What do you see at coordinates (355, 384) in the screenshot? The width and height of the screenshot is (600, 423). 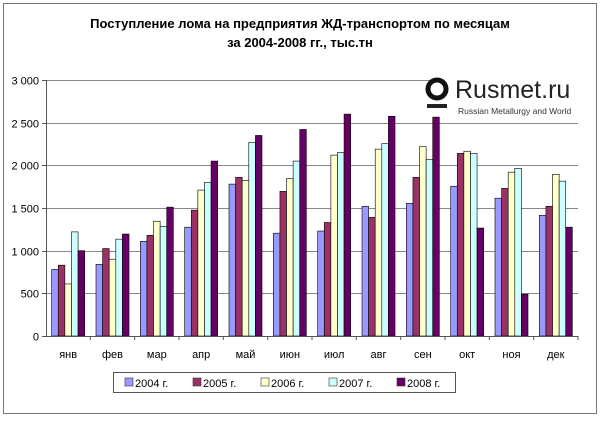 I see `legend-label: 2007 г.` at bounding box center [355, 384].